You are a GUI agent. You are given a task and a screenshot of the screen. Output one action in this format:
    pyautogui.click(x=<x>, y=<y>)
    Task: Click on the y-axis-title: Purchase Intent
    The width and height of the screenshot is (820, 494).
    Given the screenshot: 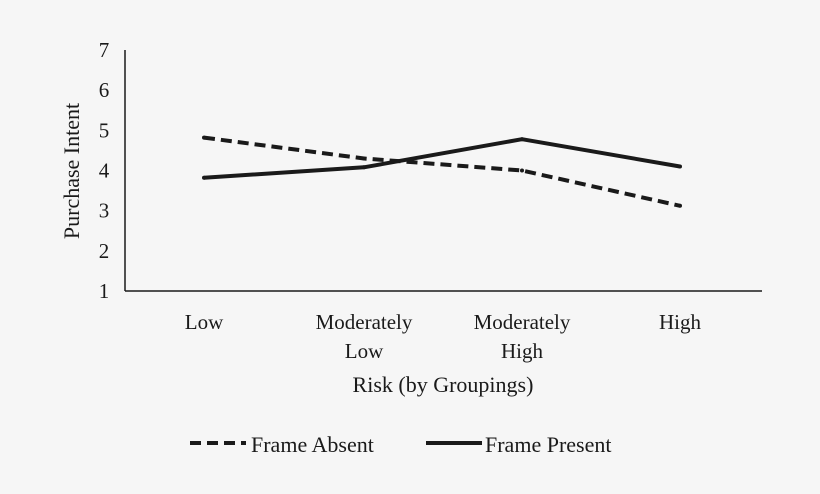 What is the action you would take?
    pyautogui.click(x=71, y=171)
    